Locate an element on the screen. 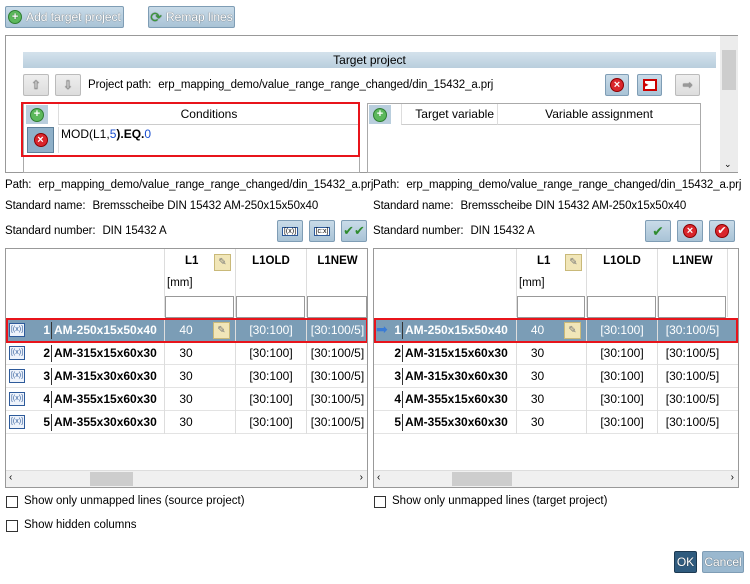  remap-lines-button: ⟳ Remap lines is located at coordinates (191, 17).